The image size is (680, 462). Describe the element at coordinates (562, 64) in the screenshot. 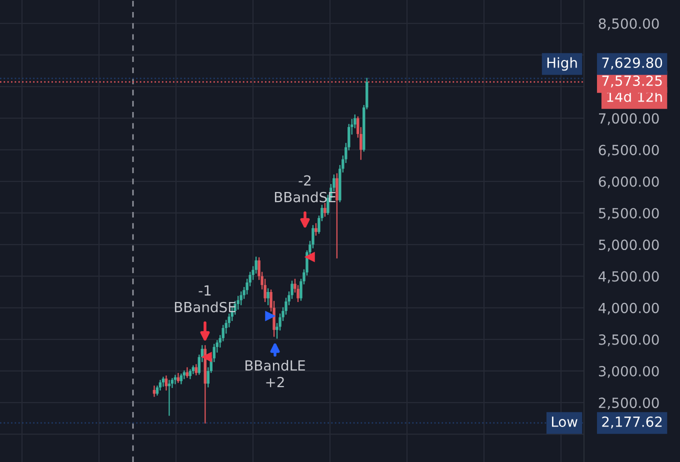

I see `legend-label: High` at that location.